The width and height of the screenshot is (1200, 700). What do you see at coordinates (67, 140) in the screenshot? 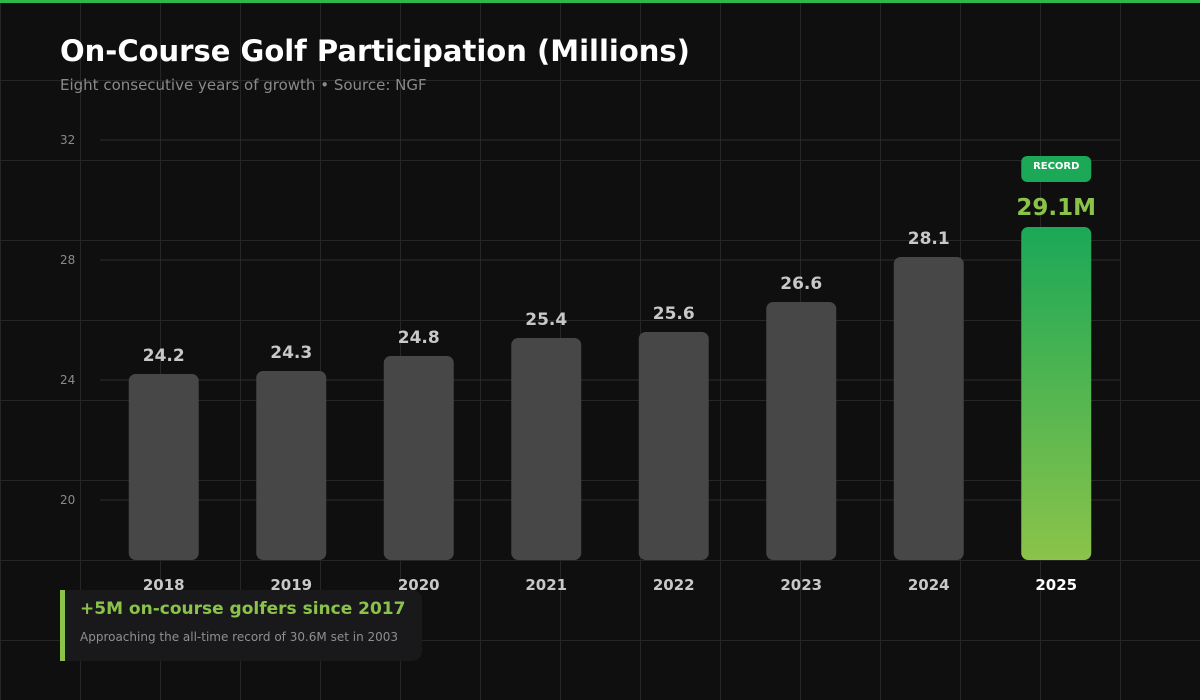
I see `y-tick-label: 32` at bounding box center [67, 140].